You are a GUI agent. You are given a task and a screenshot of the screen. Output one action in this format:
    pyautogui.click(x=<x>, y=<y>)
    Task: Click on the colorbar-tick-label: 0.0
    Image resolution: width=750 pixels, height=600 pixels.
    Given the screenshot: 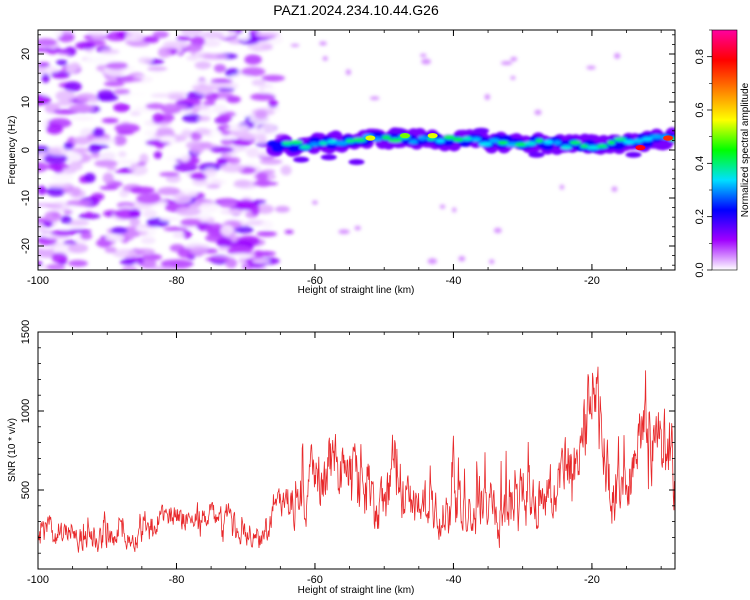 What is the action you would take?
    pyautogui.click(x=700, y=269)
    